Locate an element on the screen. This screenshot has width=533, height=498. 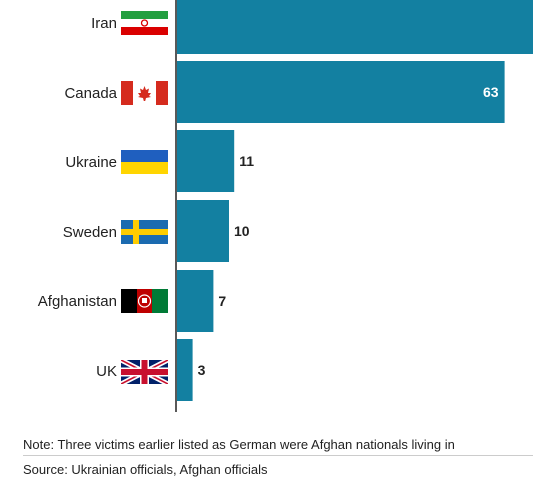
bar-iran is located at coordinates (355, 27).